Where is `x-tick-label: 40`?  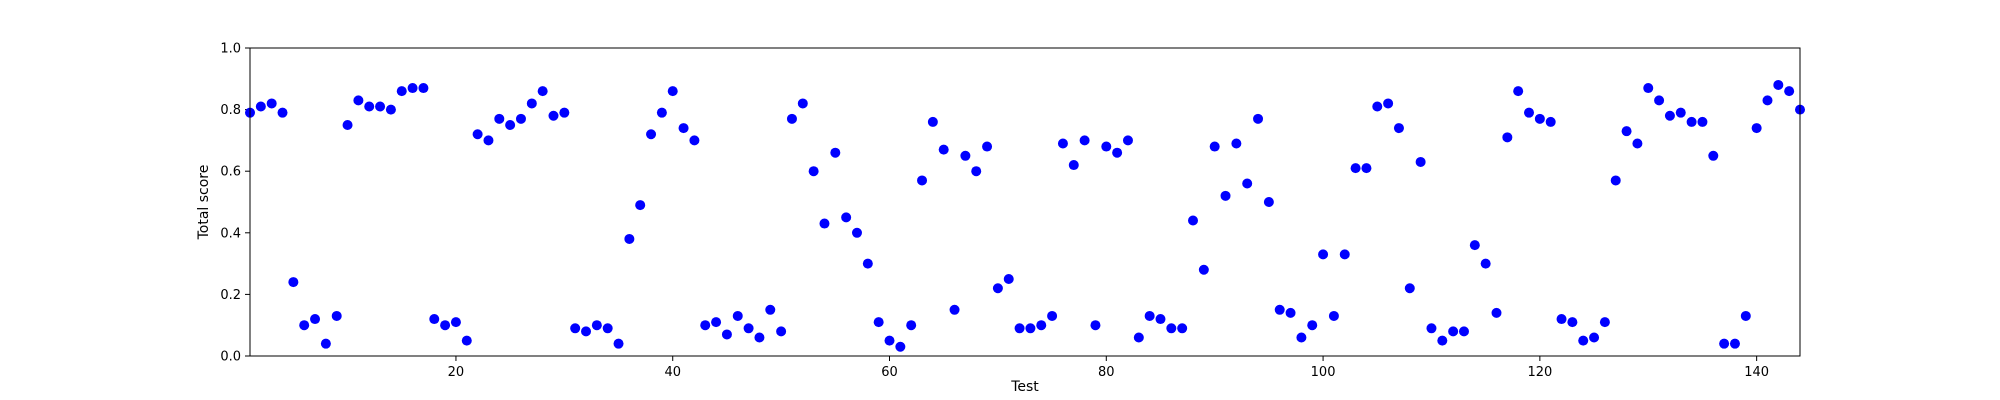
x-tick-label: 40 is located at coordinates (672, 372).